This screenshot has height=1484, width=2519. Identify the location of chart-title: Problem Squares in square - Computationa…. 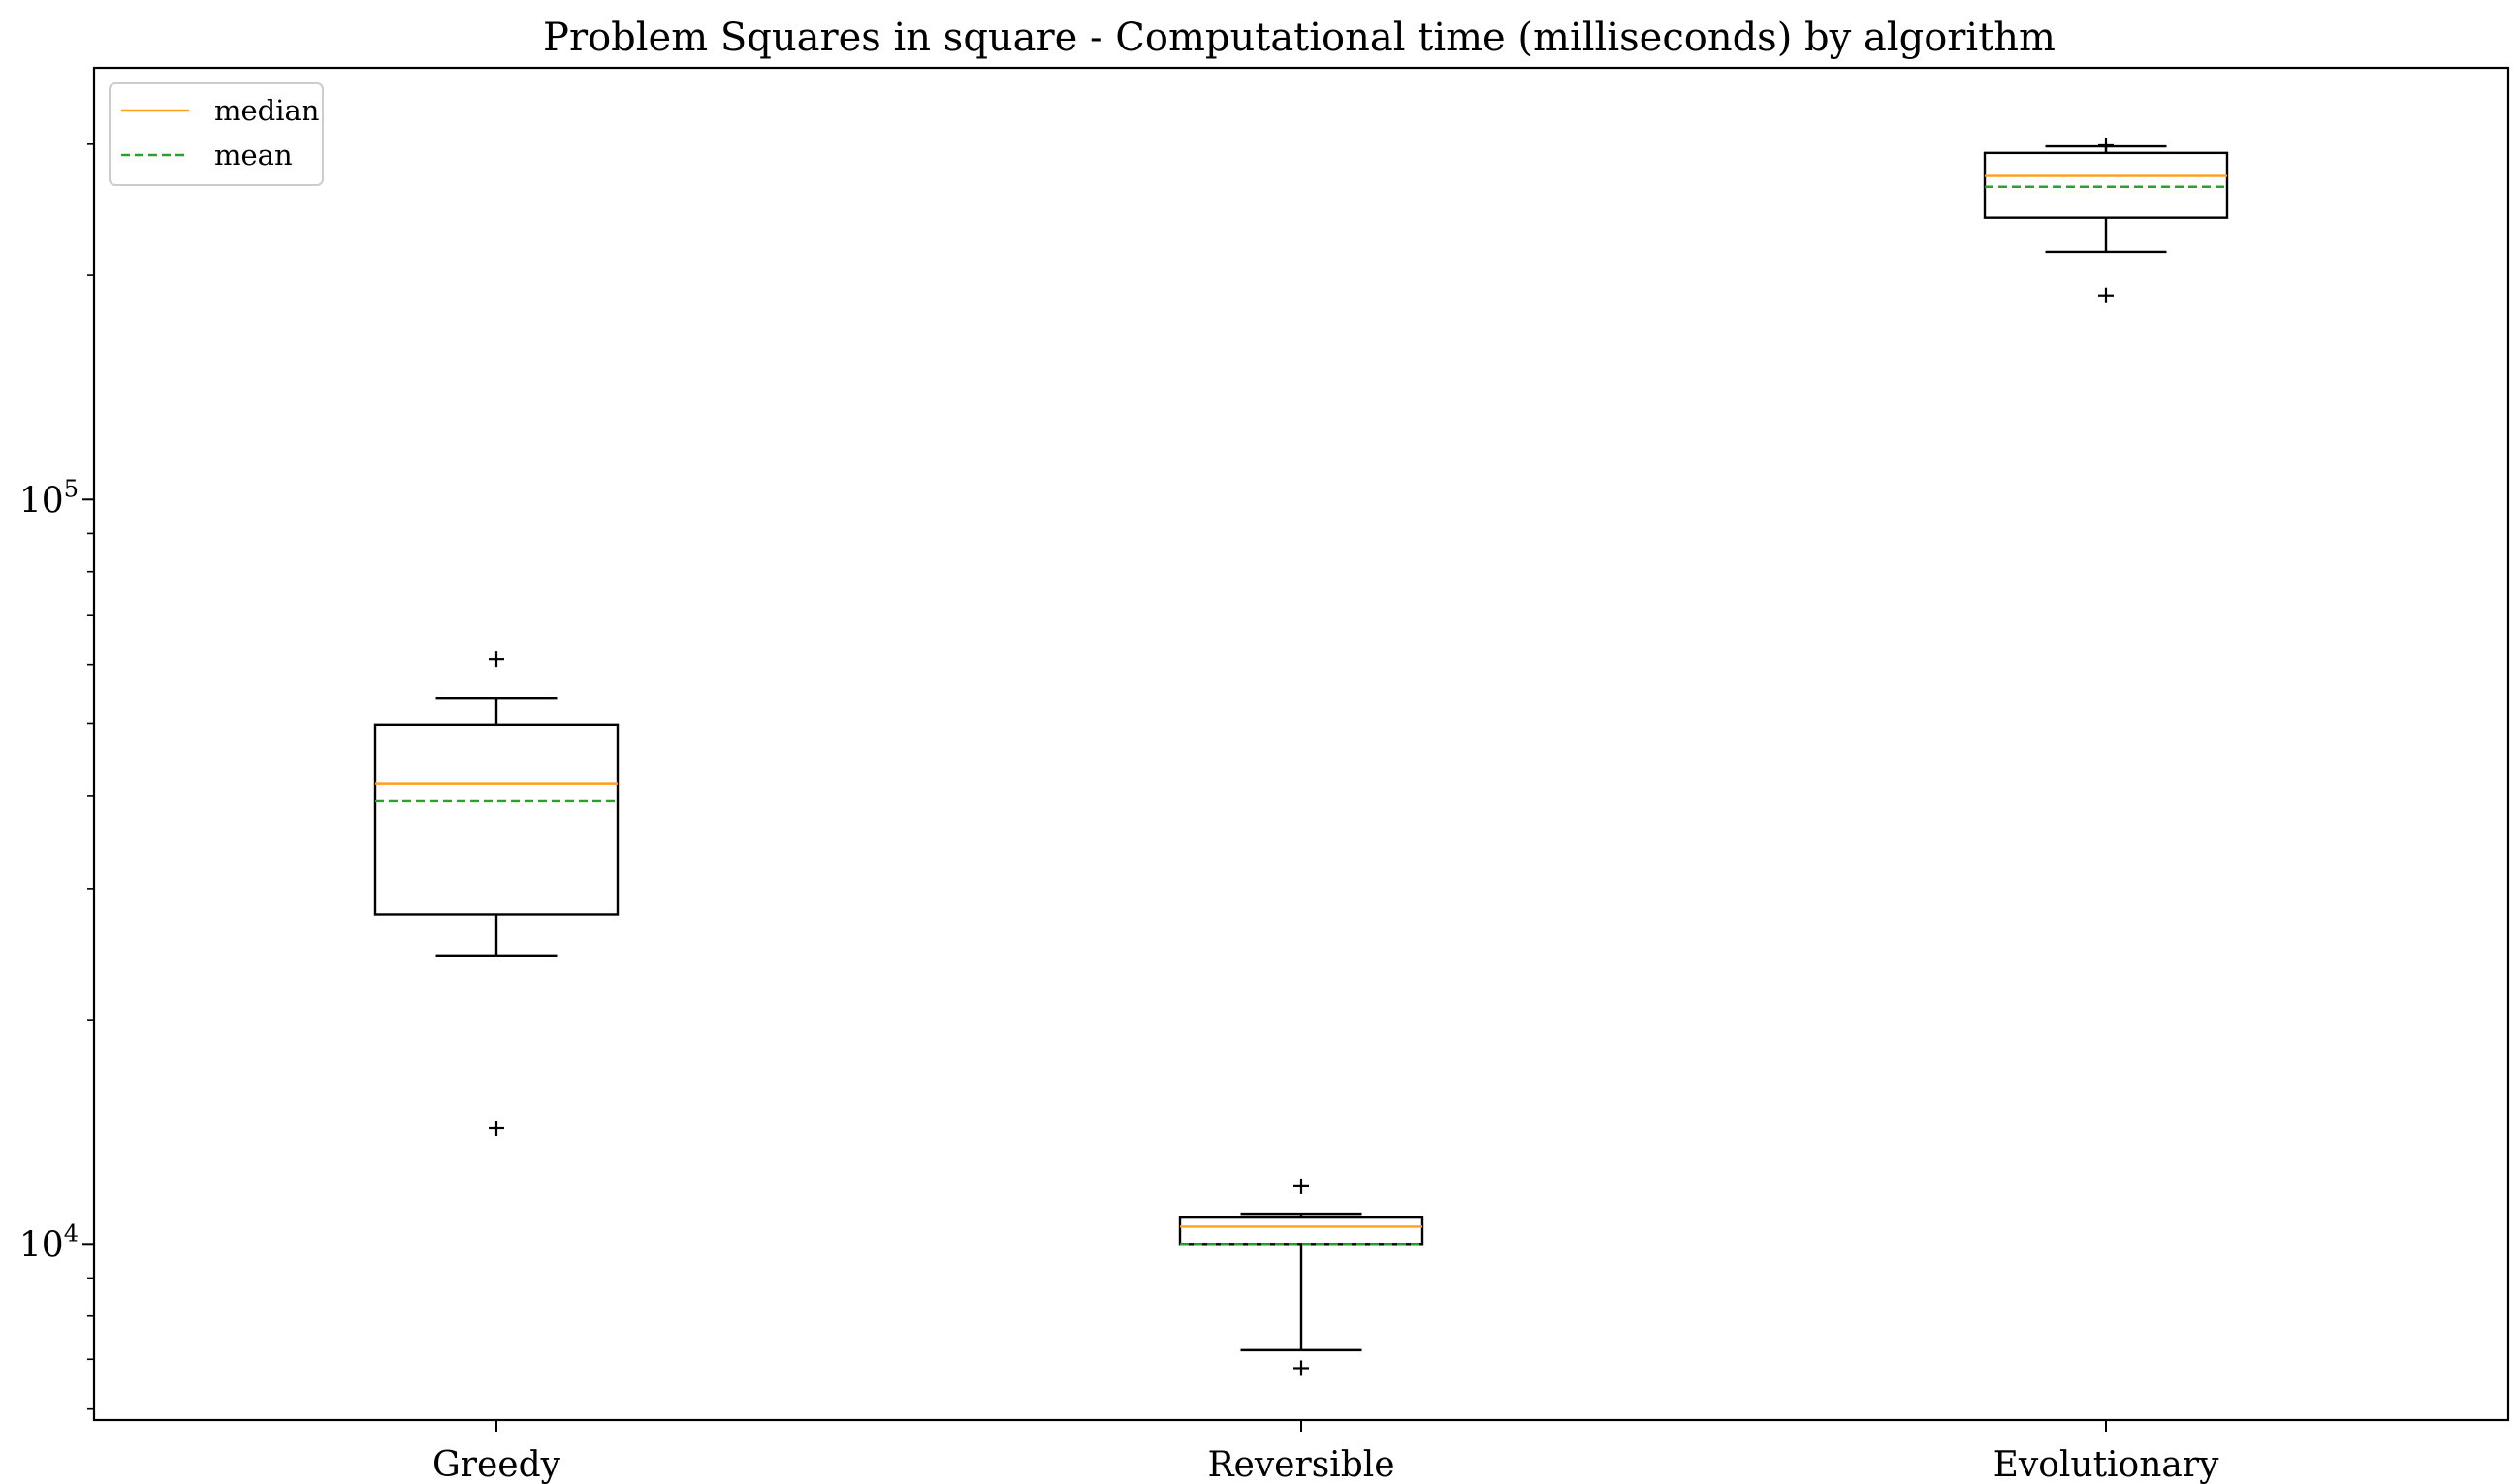
(1299, 38).